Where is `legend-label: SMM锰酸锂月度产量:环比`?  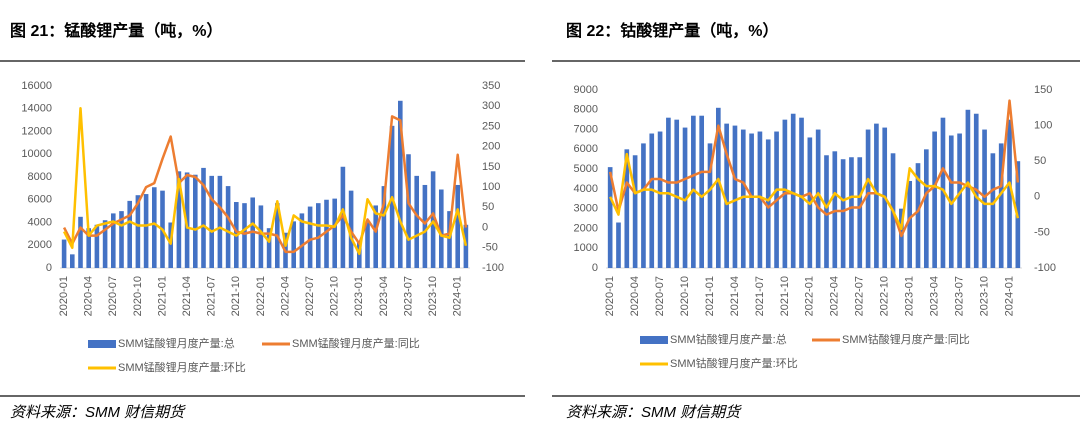 legend-label: SMM锰酸锂月度产量:环比 is located at coordinates (182, 367).